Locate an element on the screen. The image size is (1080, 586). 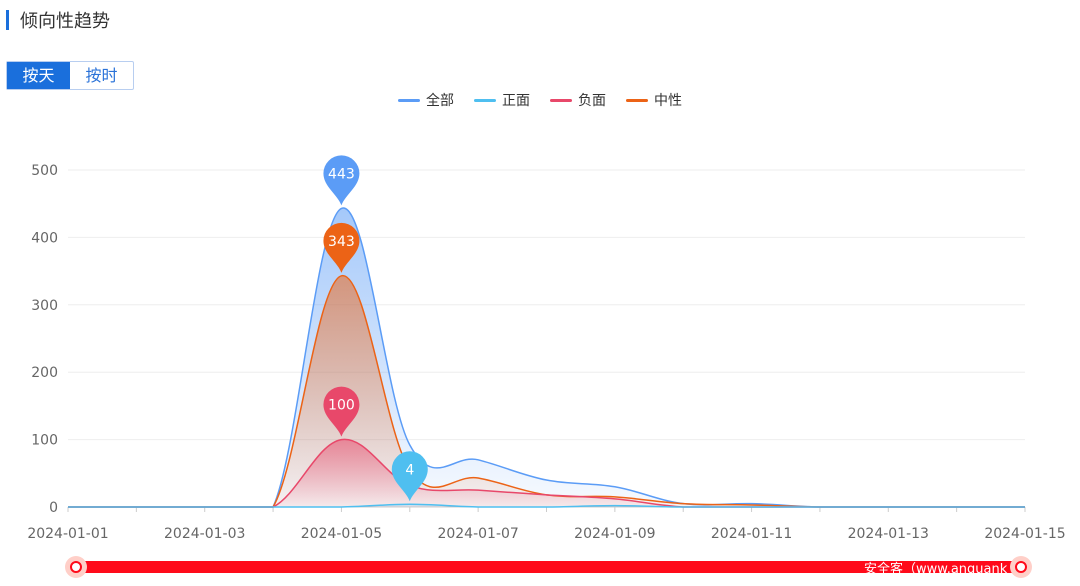
section-title: 倾向性趋势 is located at coordinates (58, 20).